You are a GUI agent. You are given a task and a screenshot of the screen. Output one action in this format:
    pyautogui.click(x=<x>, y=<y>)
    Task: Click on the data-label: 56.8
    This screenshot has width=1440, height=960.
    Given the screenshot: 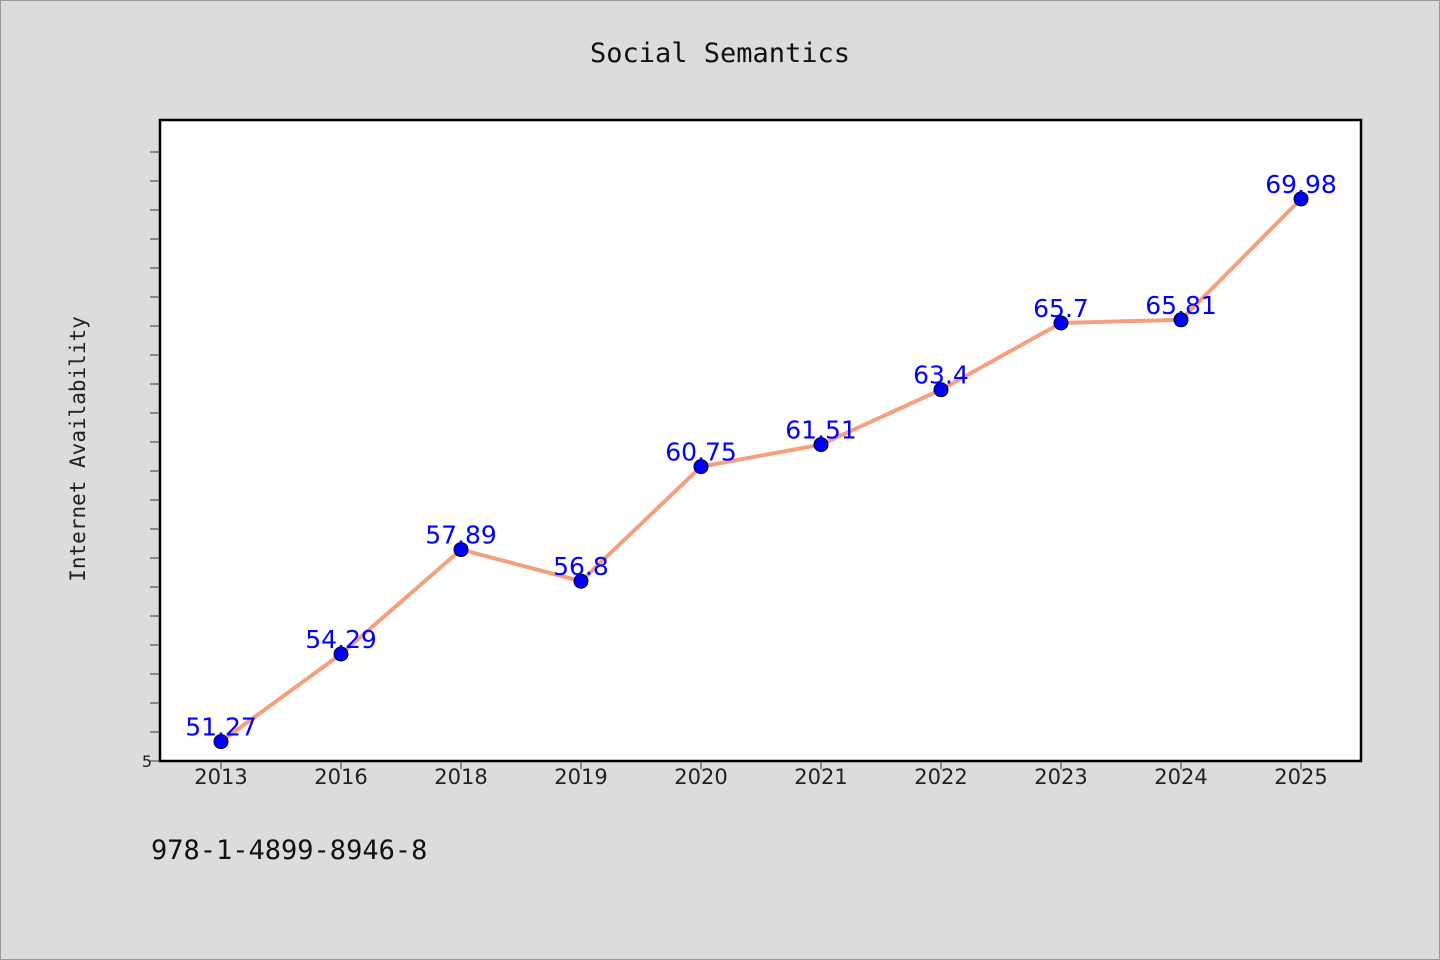 What is the action you would take?
    pyautogui.click(x=581, y=566)
    